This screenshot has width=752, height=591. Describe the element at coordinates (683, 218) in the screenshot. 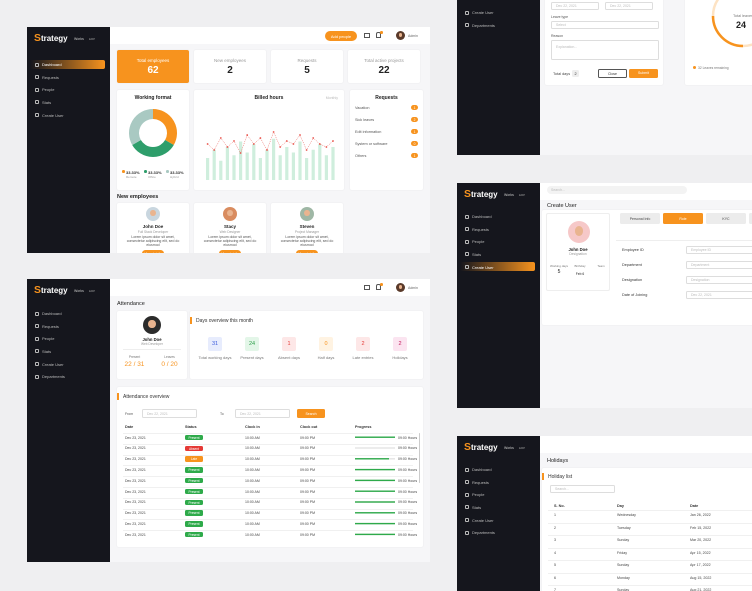

I see `tab: Role` at that location.